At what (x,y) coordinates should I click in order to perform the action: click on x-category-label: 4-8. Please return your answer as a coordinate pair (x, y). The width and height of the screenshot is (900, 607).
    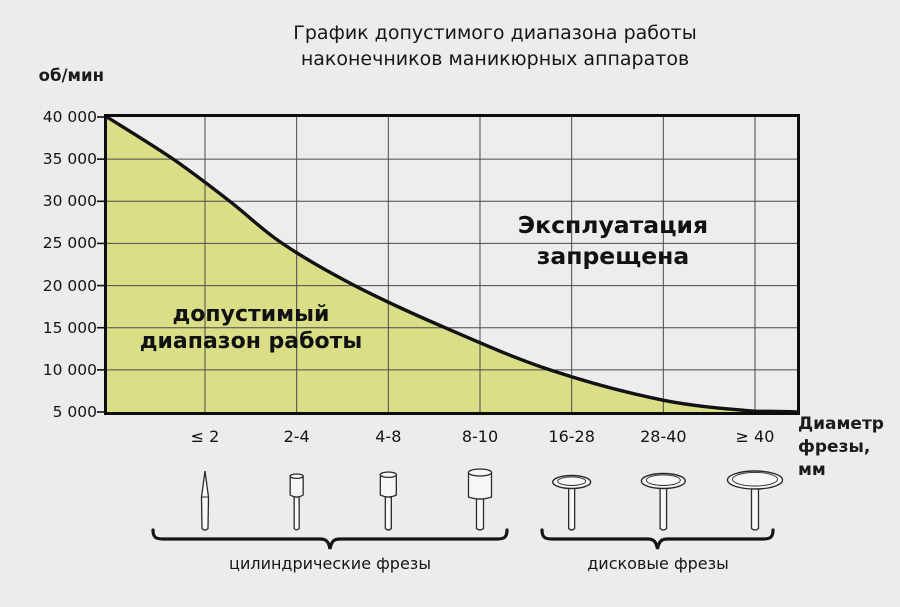
    Looking at the image, I should click on (388, 436).